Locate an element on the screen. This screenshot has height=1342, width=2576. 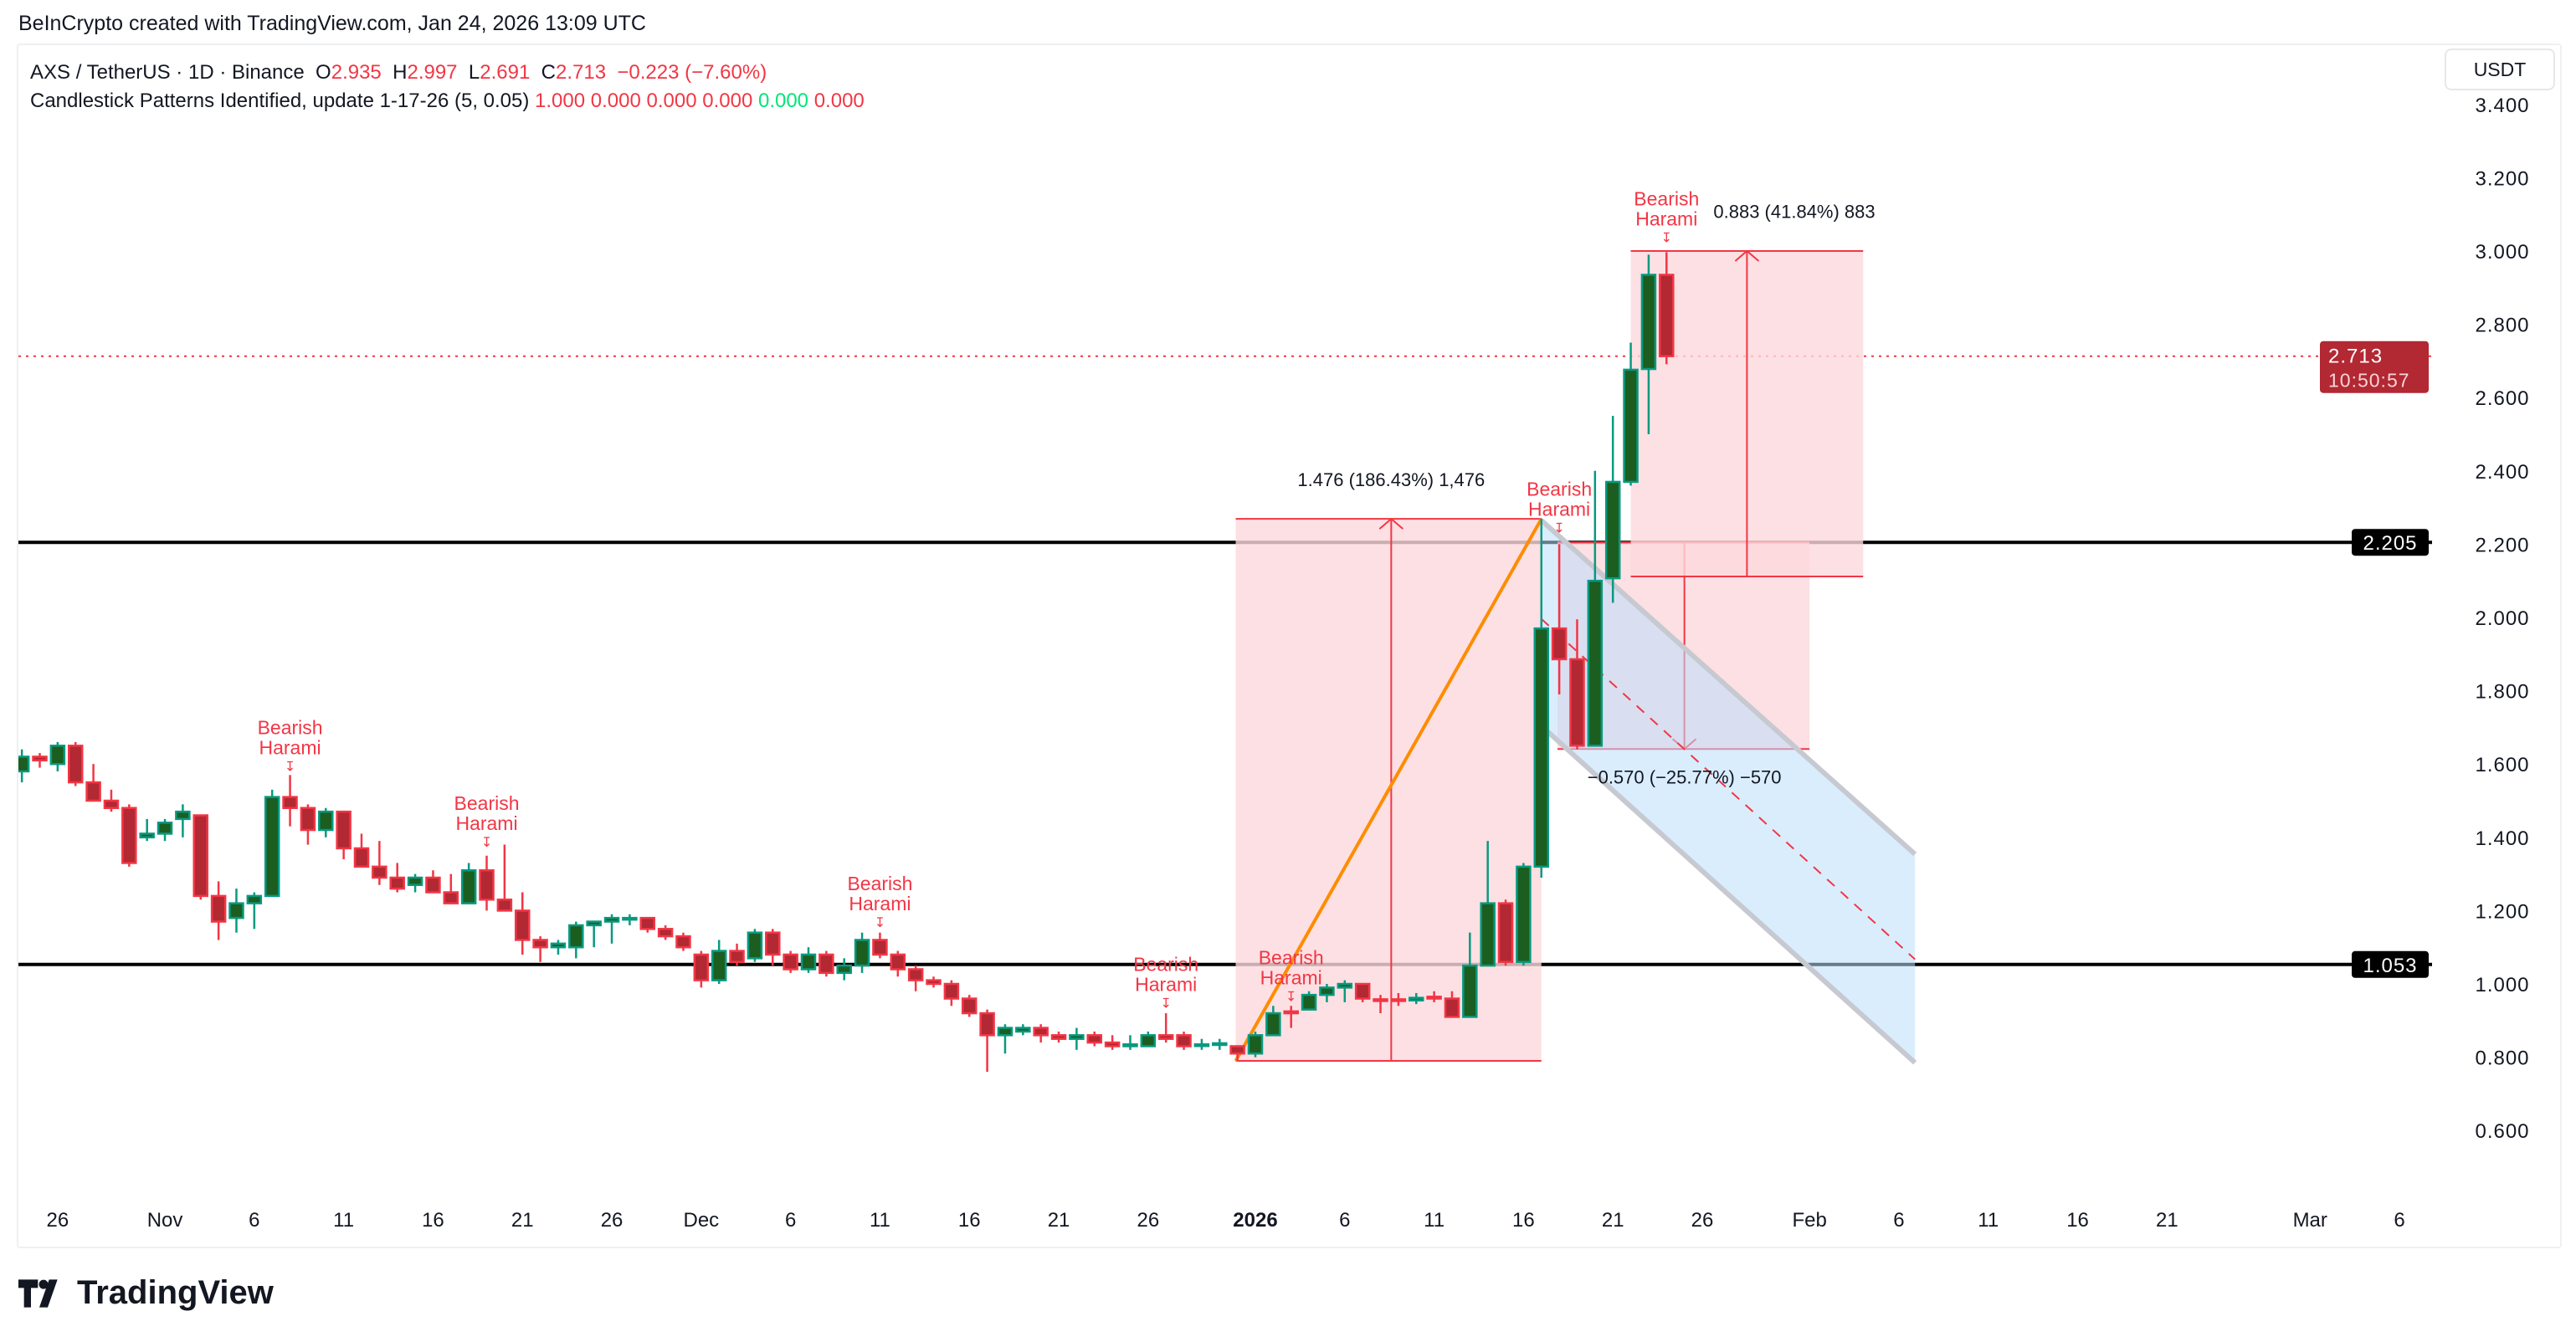
tradingview-logo: TradingView is located at coordinates (146, 1293).